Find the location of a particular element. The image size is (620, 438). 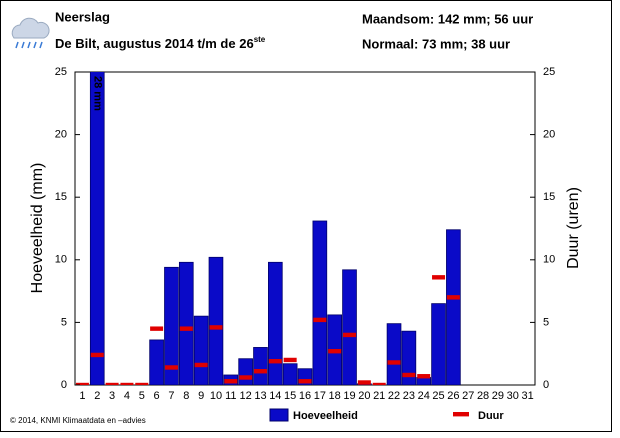

x-tick-label: 18 is located at coordinates (335, 396).